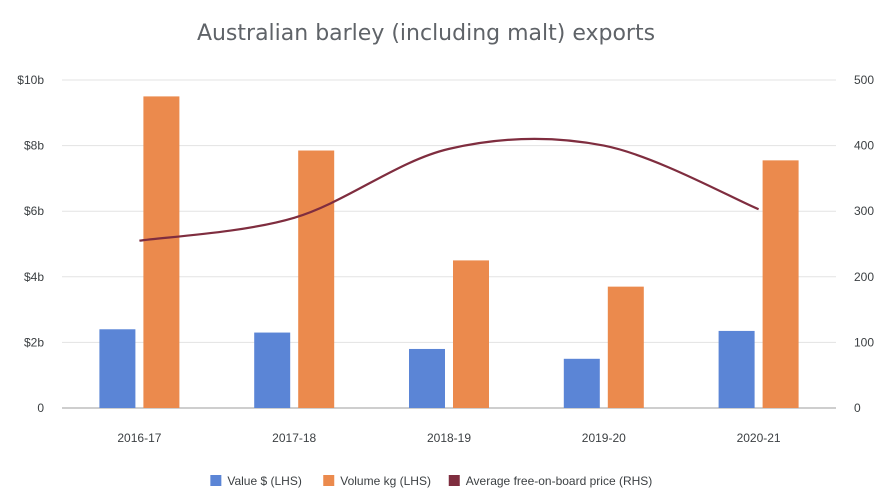 Image resolution: width=884 pixels, height=497 pixels. I want to click on legend-label: Volume kg (LHS), so click(385, 481).